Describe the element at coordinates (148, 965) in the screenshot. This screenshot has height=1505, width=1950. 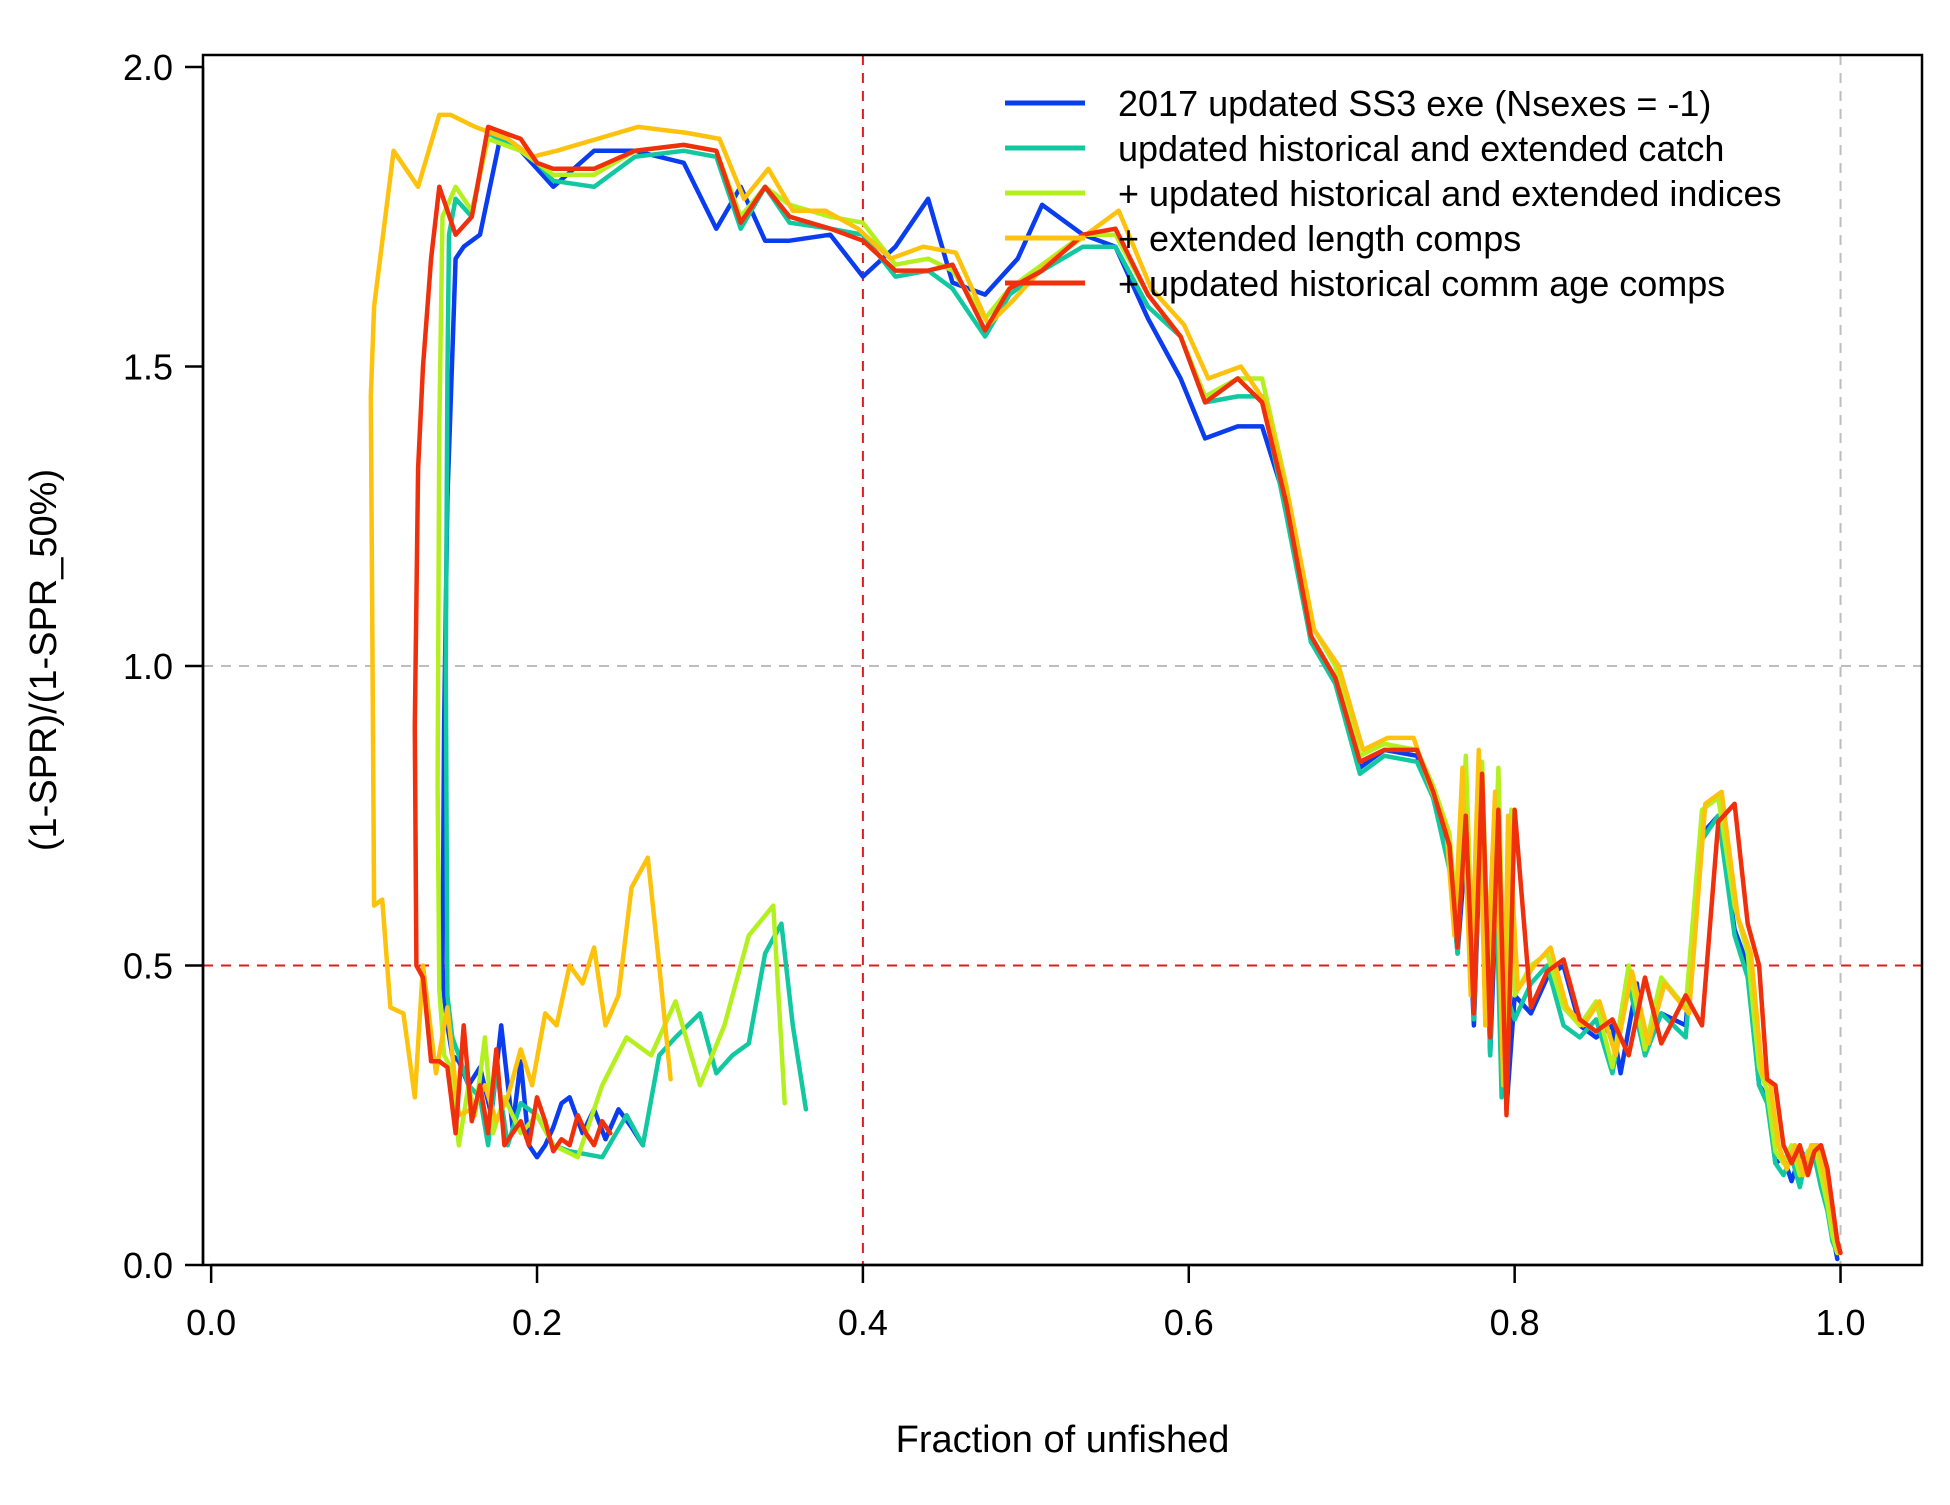
I see `y-tick-label: 0.5` at that location.